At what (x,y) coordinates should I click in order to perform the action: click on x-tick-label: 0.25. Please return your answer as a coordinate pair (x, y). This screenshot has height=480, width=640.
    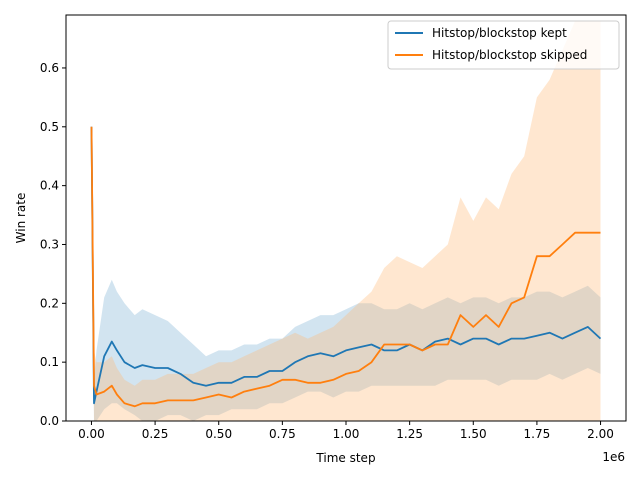
    Looking at the image, I should click on (155, 434).